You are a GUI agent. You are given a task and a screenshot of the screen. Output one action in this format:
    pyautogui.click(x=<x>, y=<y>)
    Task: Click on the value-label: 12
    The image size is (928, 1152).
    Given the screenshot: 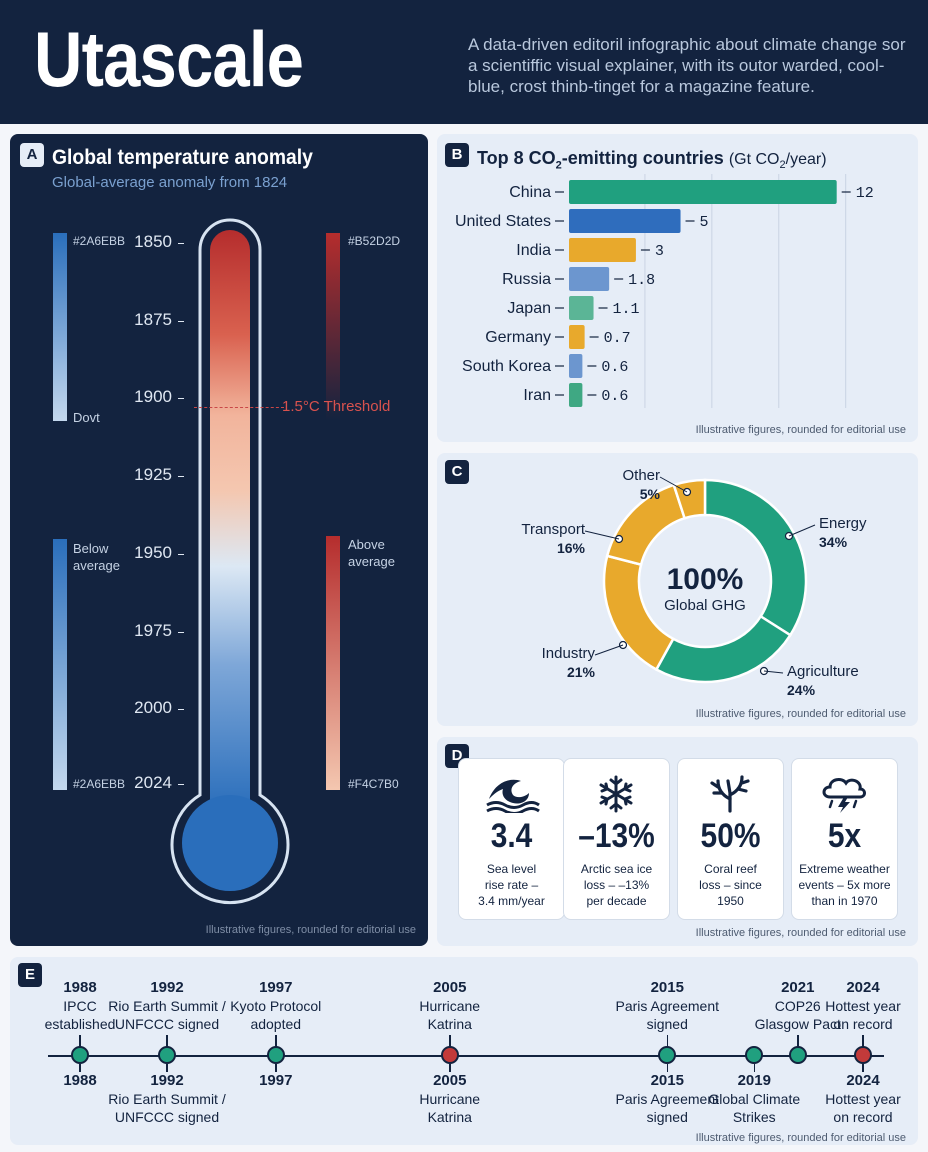 What is the action you would take?
    pyautogui.click(x=865, y=193)
    